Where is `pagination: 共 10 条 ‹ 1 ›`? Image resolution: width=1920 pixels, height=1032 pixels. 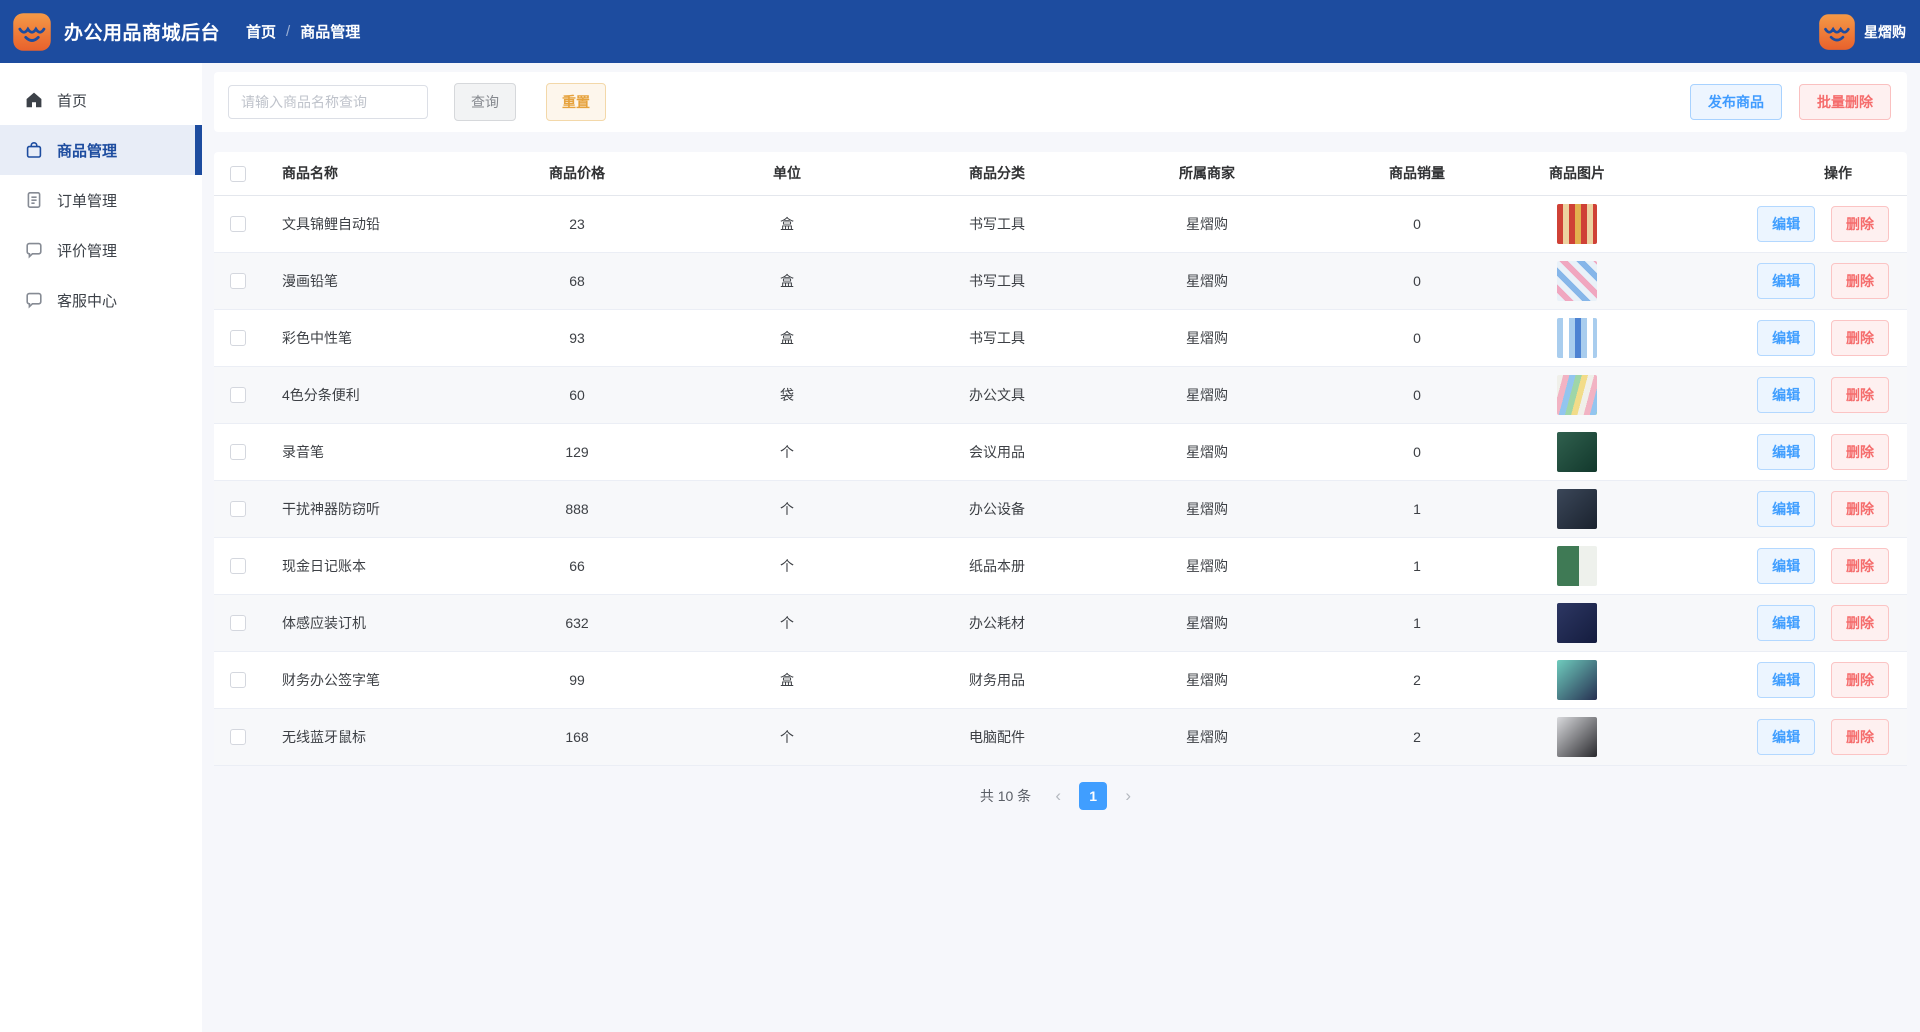
pagination: 共 10 条 ‹ 1 › is located at coordinates (1060, 795).